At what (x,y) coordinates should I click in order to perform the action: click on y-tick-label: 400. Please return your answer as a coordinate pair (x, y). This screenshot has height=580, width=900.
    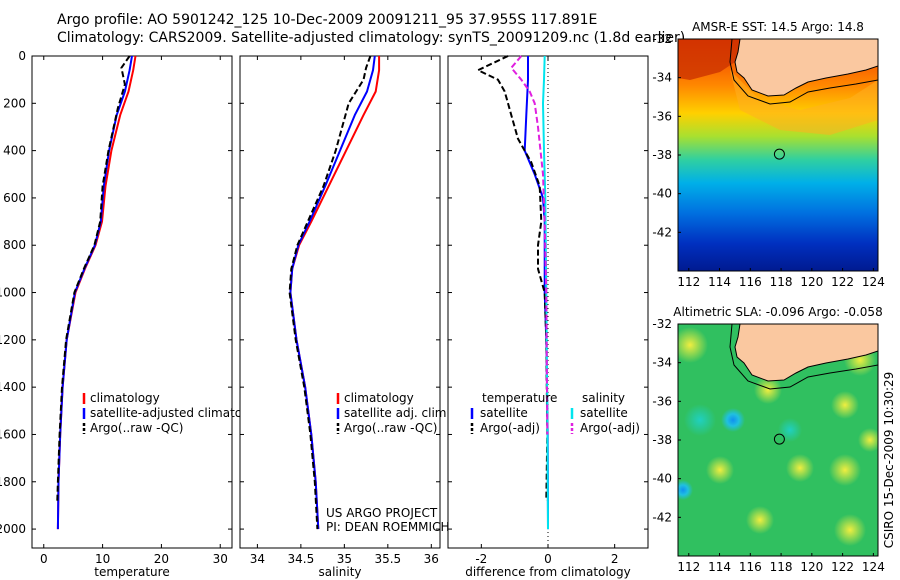
    Looking at the image, I should click on (14, 151).